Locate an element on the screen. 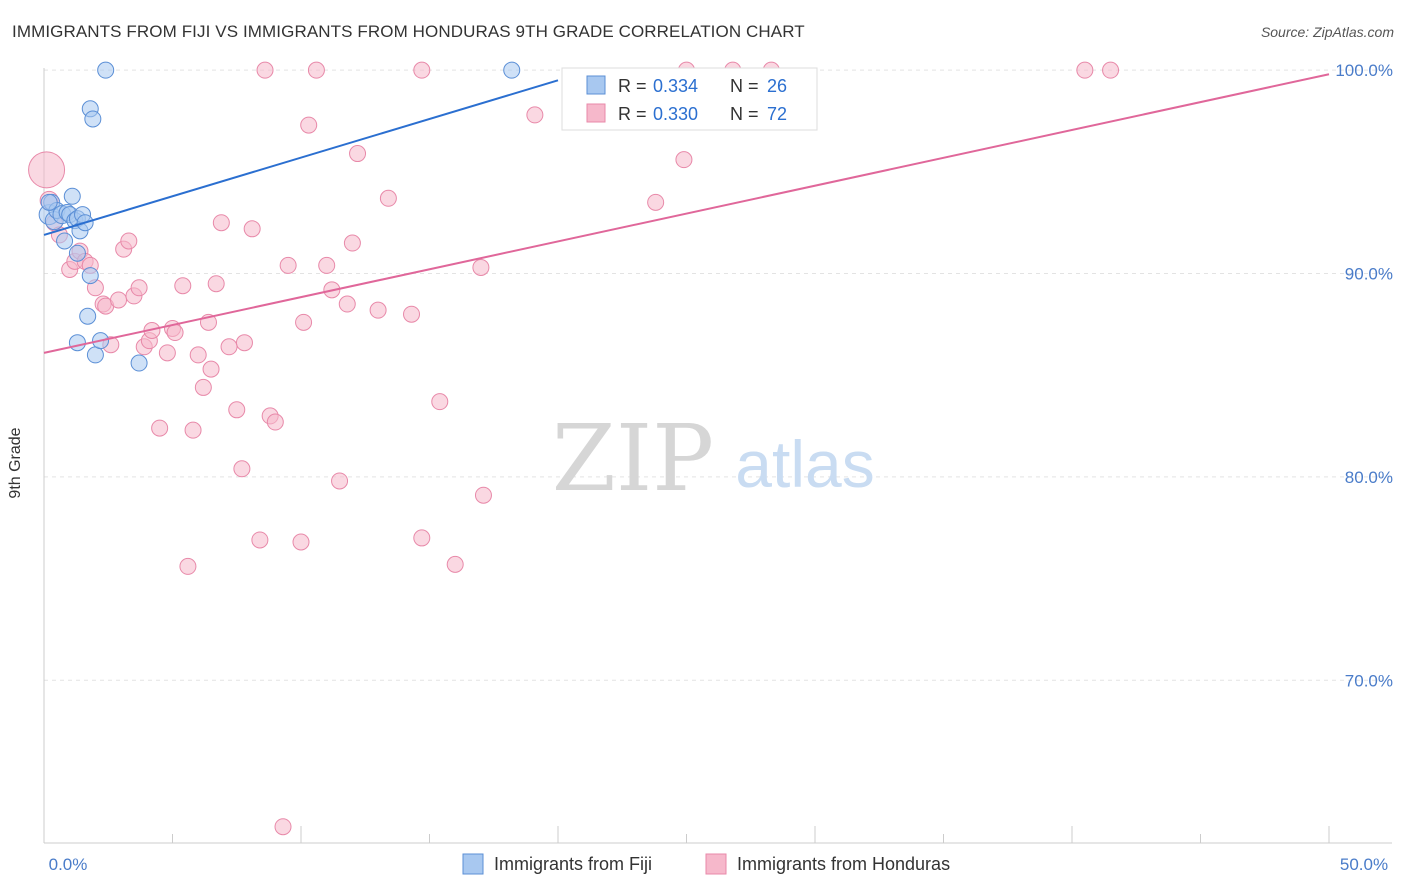 The image size is (1406, 892). y-tick-labels: 70.0% 80.0% 90.0% 100.0% is located at coordinates (1364, 375).